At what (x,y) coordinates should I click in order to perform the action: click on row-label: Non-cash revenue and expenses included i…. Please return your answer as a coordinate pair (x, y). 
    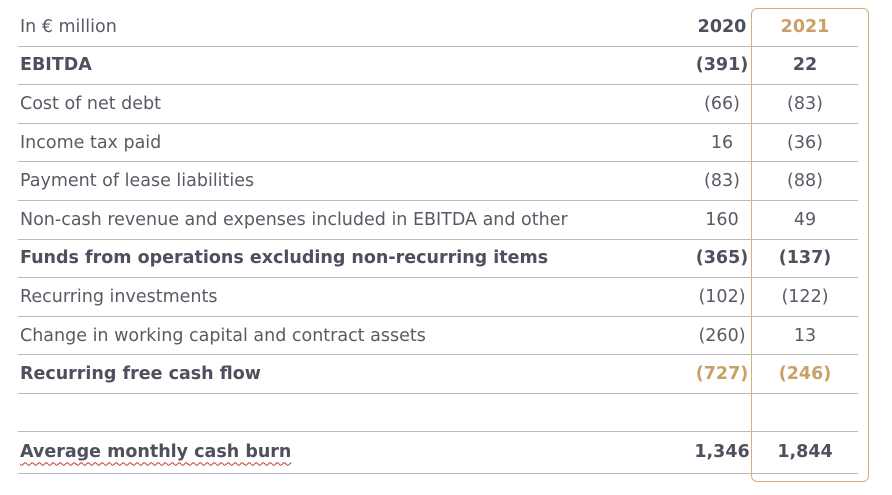
    Looking at the image, I should click on (294, 219).